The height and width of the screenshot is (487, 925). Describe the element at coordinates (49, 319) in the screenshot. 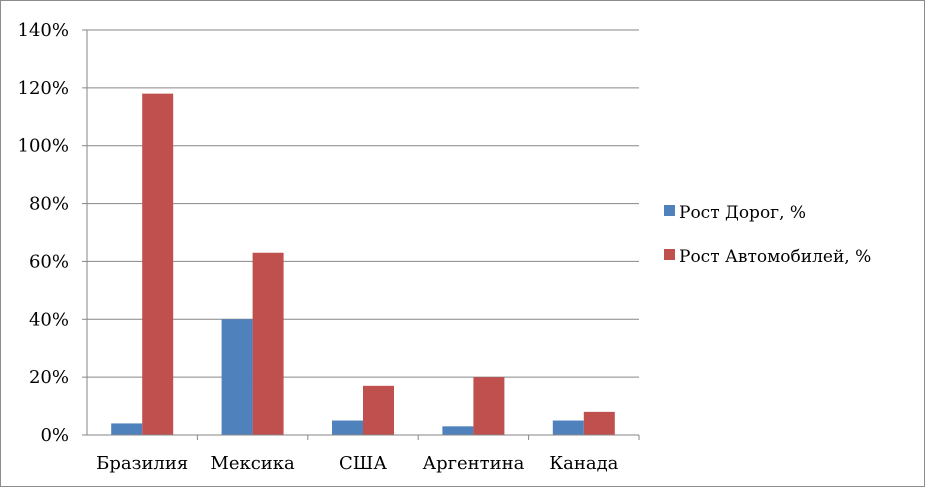

I see `y-tick-label: 40%` at that location.